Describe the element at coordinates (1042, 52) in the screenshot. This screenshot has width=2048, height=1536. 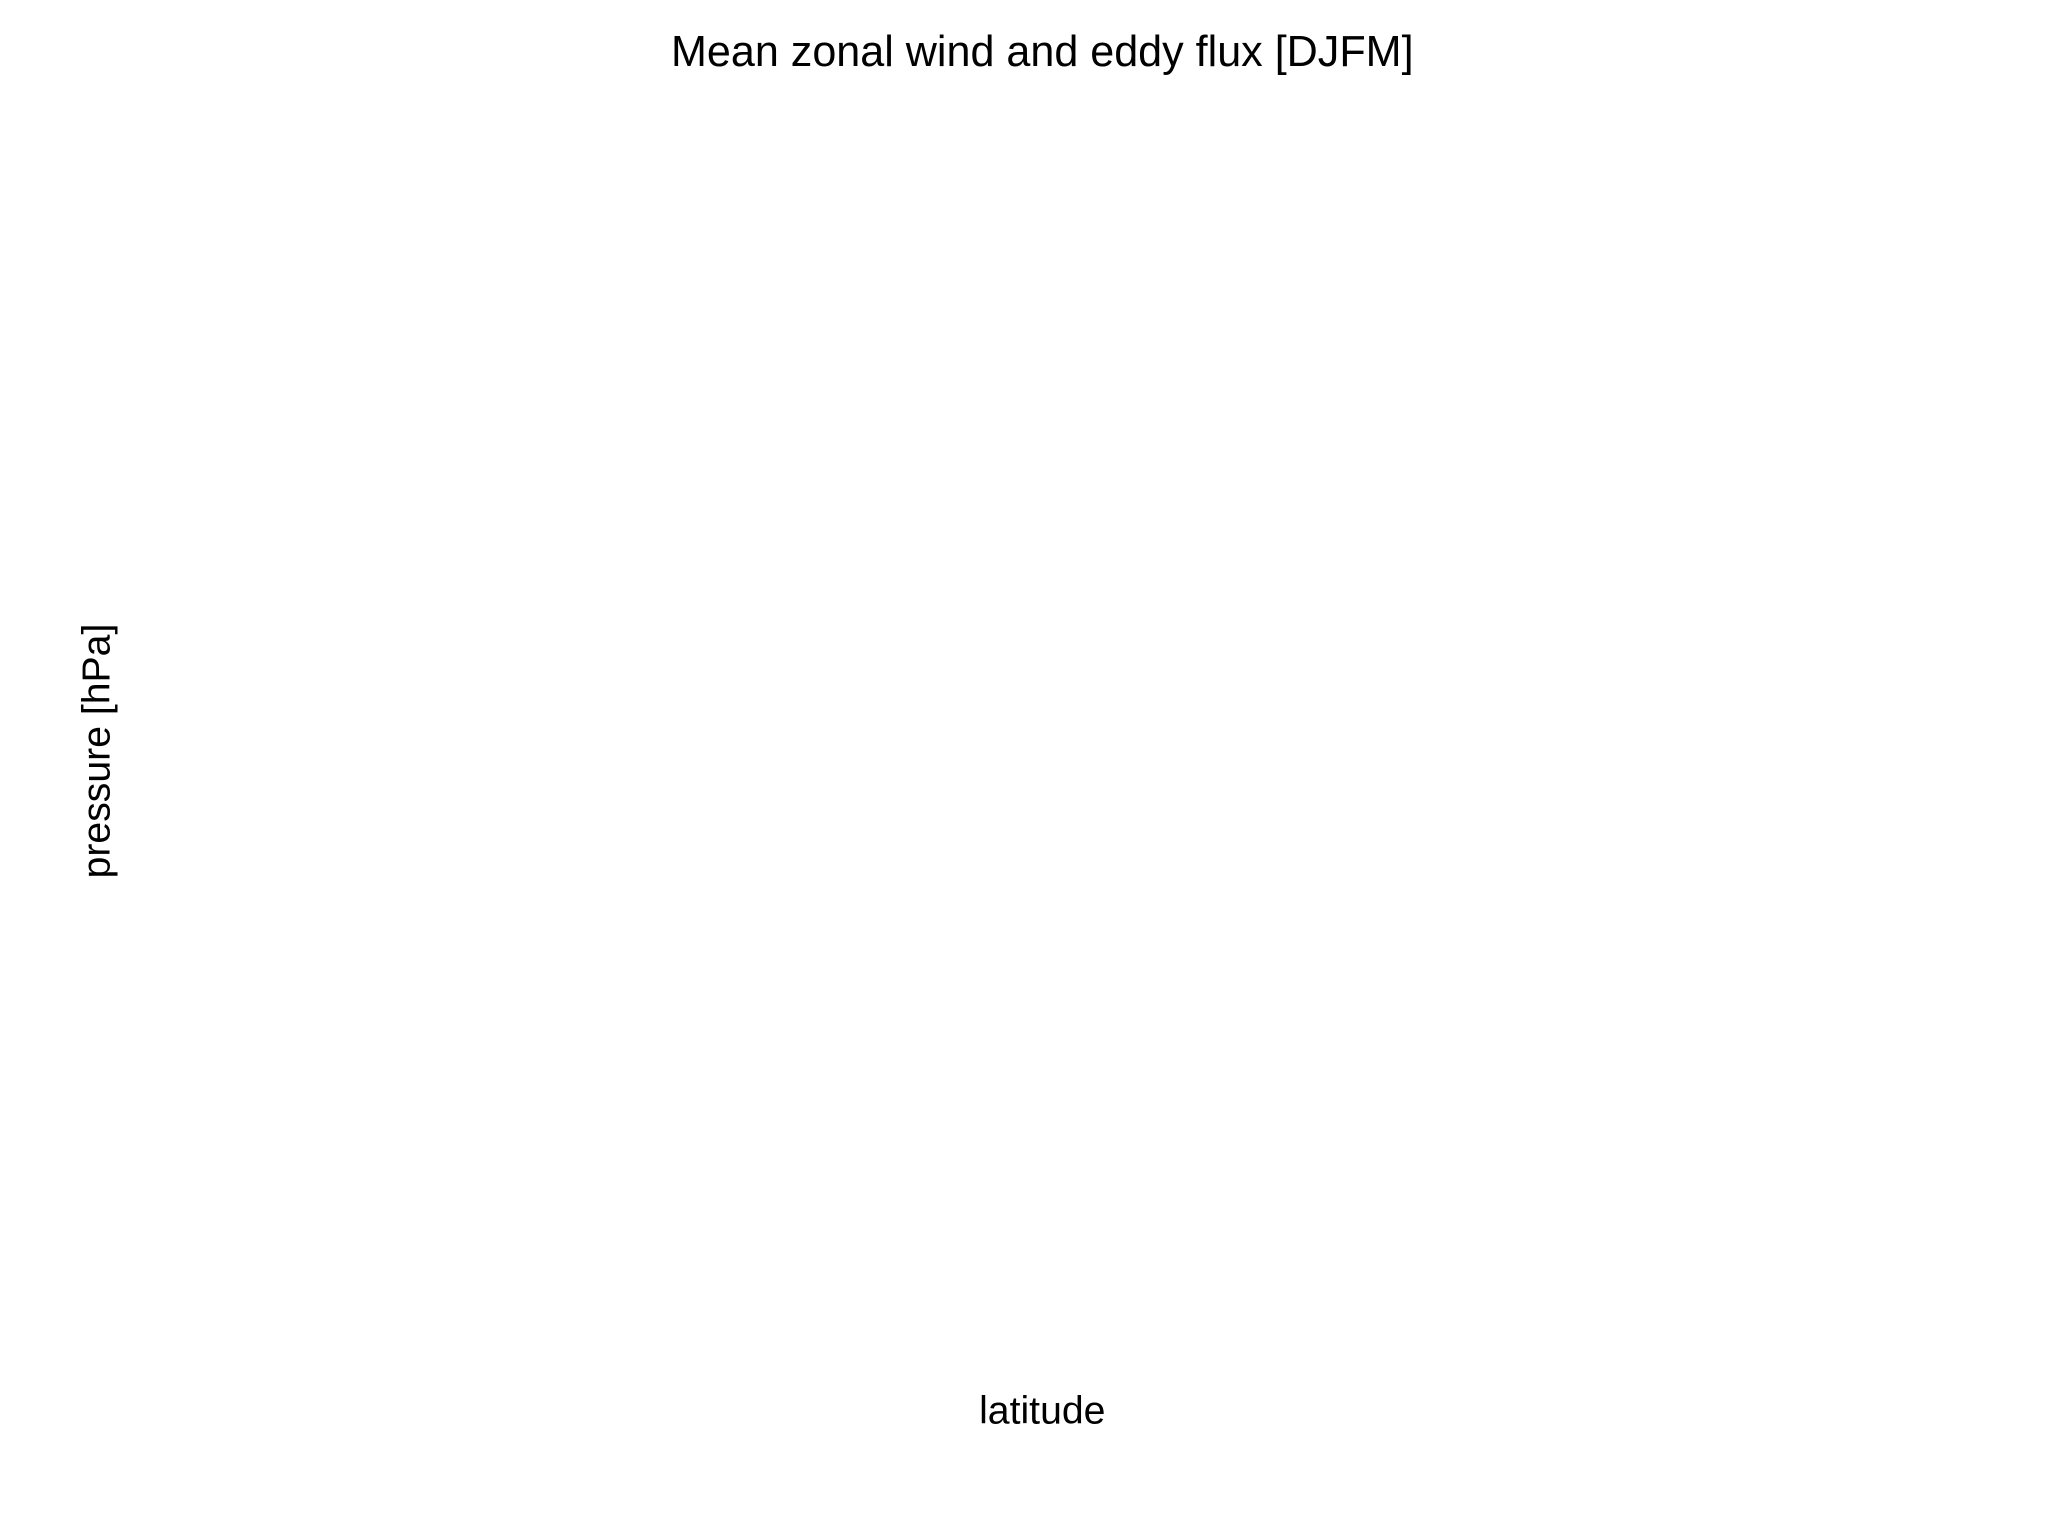
I see `chart-title: Mean zonal wind and eddy flux [DJFM]` at that location.